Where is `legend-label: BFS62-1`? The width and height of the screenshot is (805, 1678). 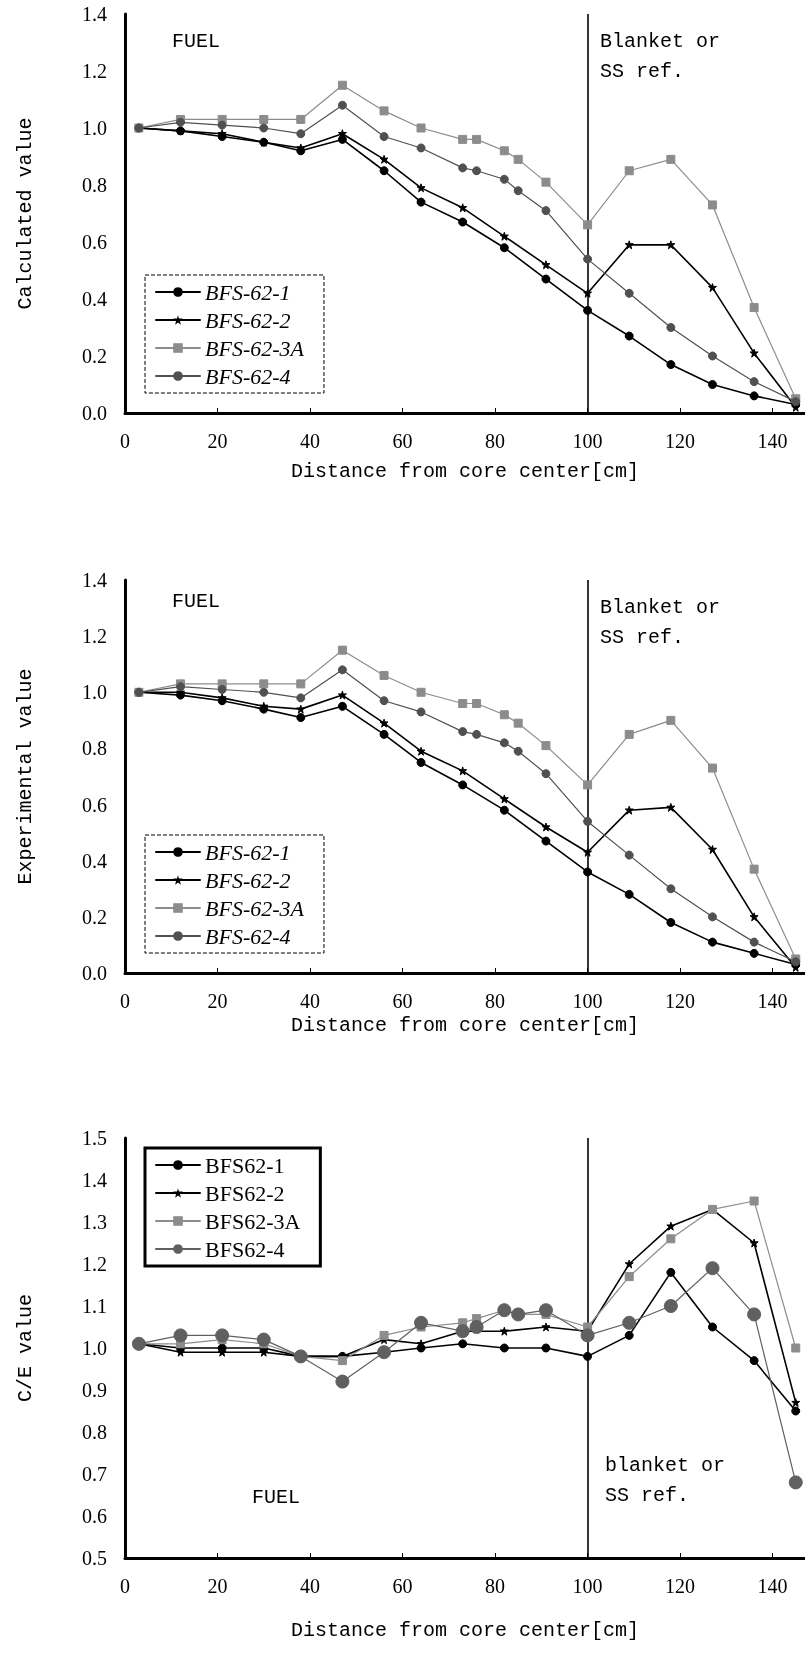 legend-label: BFS62-1 is located at coordinates (245, 1165).